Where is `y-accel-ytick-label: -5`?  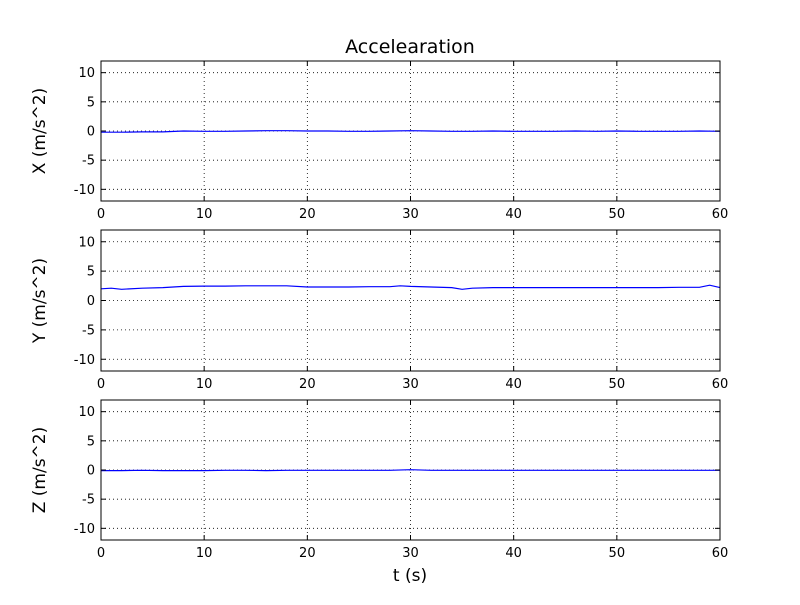 y-accel-ytick-label: -5 is located at coordinates (88, 330).